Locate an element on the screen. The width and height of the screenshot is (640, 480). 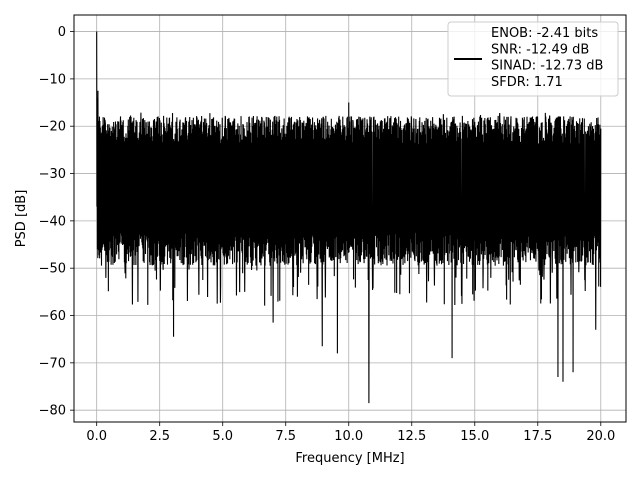
y-tick-label: −10 is located at coordinates (52, 79).